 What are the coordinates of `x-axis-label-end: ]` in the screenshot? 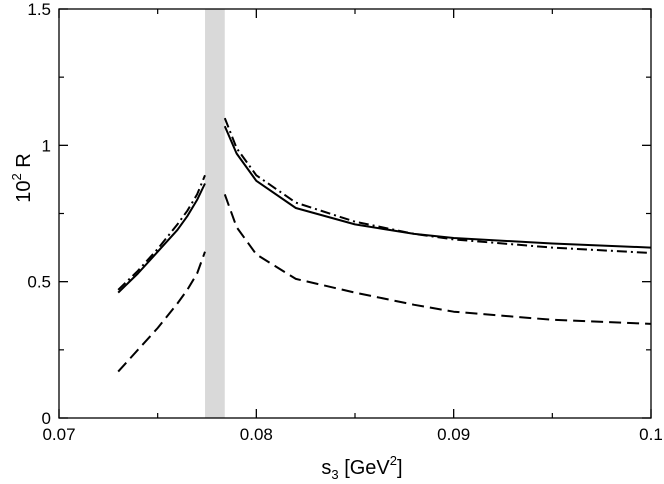 It's located at (400, 468).